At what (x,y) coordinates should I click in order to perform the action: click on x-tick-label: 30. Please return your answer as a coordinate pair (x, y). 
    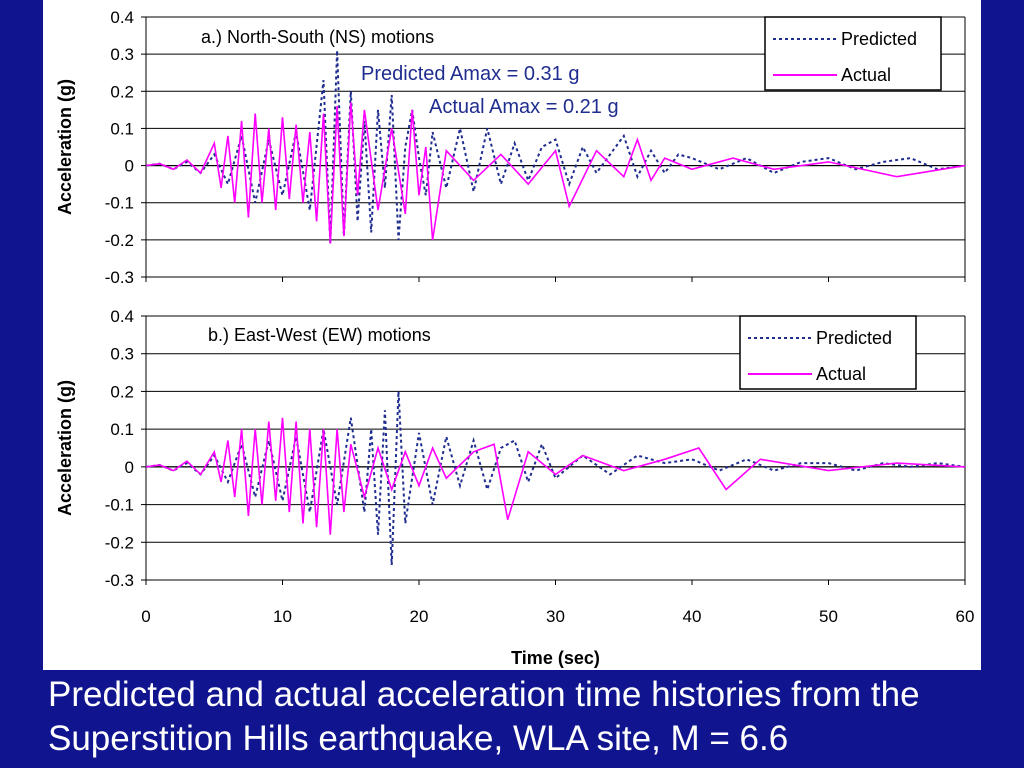
    Looking at the image, I should click on (555, 616).